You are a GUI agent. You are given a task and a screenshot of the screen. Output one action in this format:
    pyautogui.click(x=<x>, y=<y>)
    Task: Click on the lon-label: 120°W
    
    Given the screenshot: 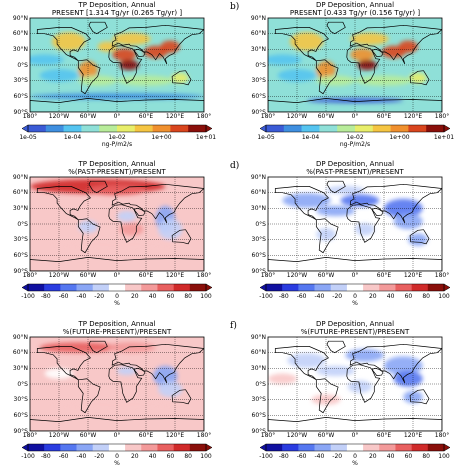 What is the action you would take?
    pyautogui.click(x=59, y=275)
    